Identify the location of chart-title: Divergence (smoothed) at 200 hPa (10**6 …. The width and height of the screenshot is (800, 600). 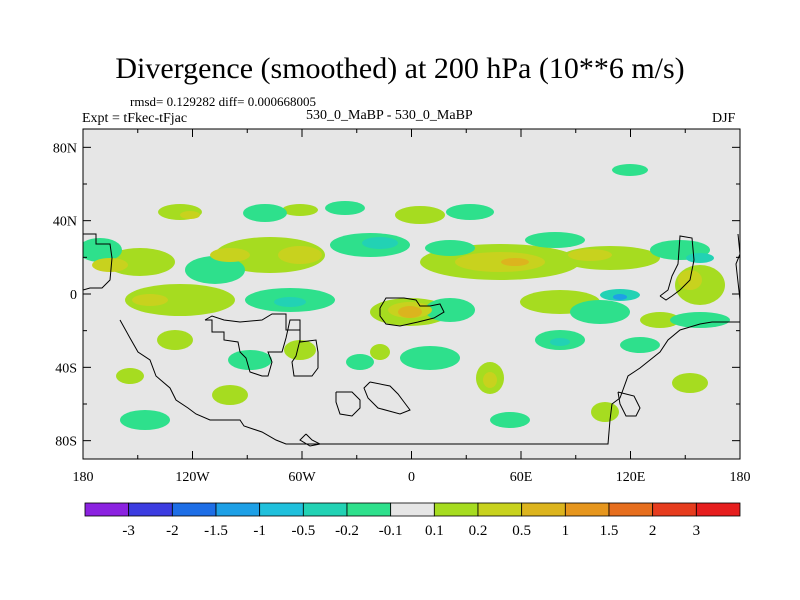
(400, 68).